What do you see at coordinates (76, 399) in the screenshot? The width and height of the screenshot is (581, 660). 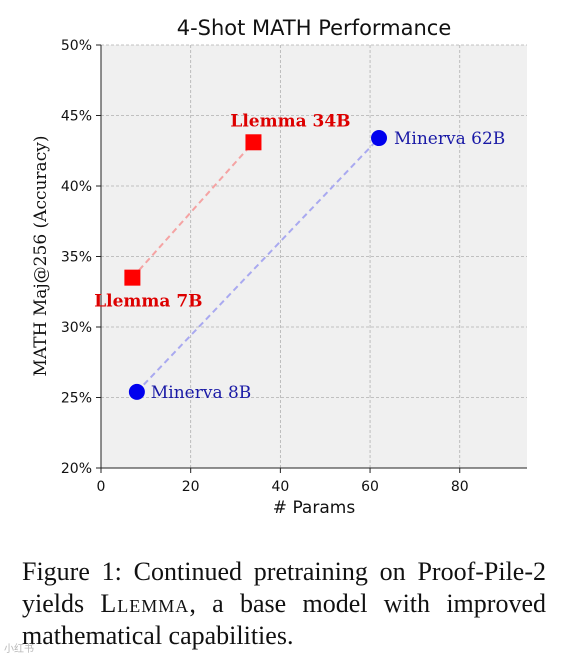 I see `y-tick-label: 25%` at bounding box center [76, 399].